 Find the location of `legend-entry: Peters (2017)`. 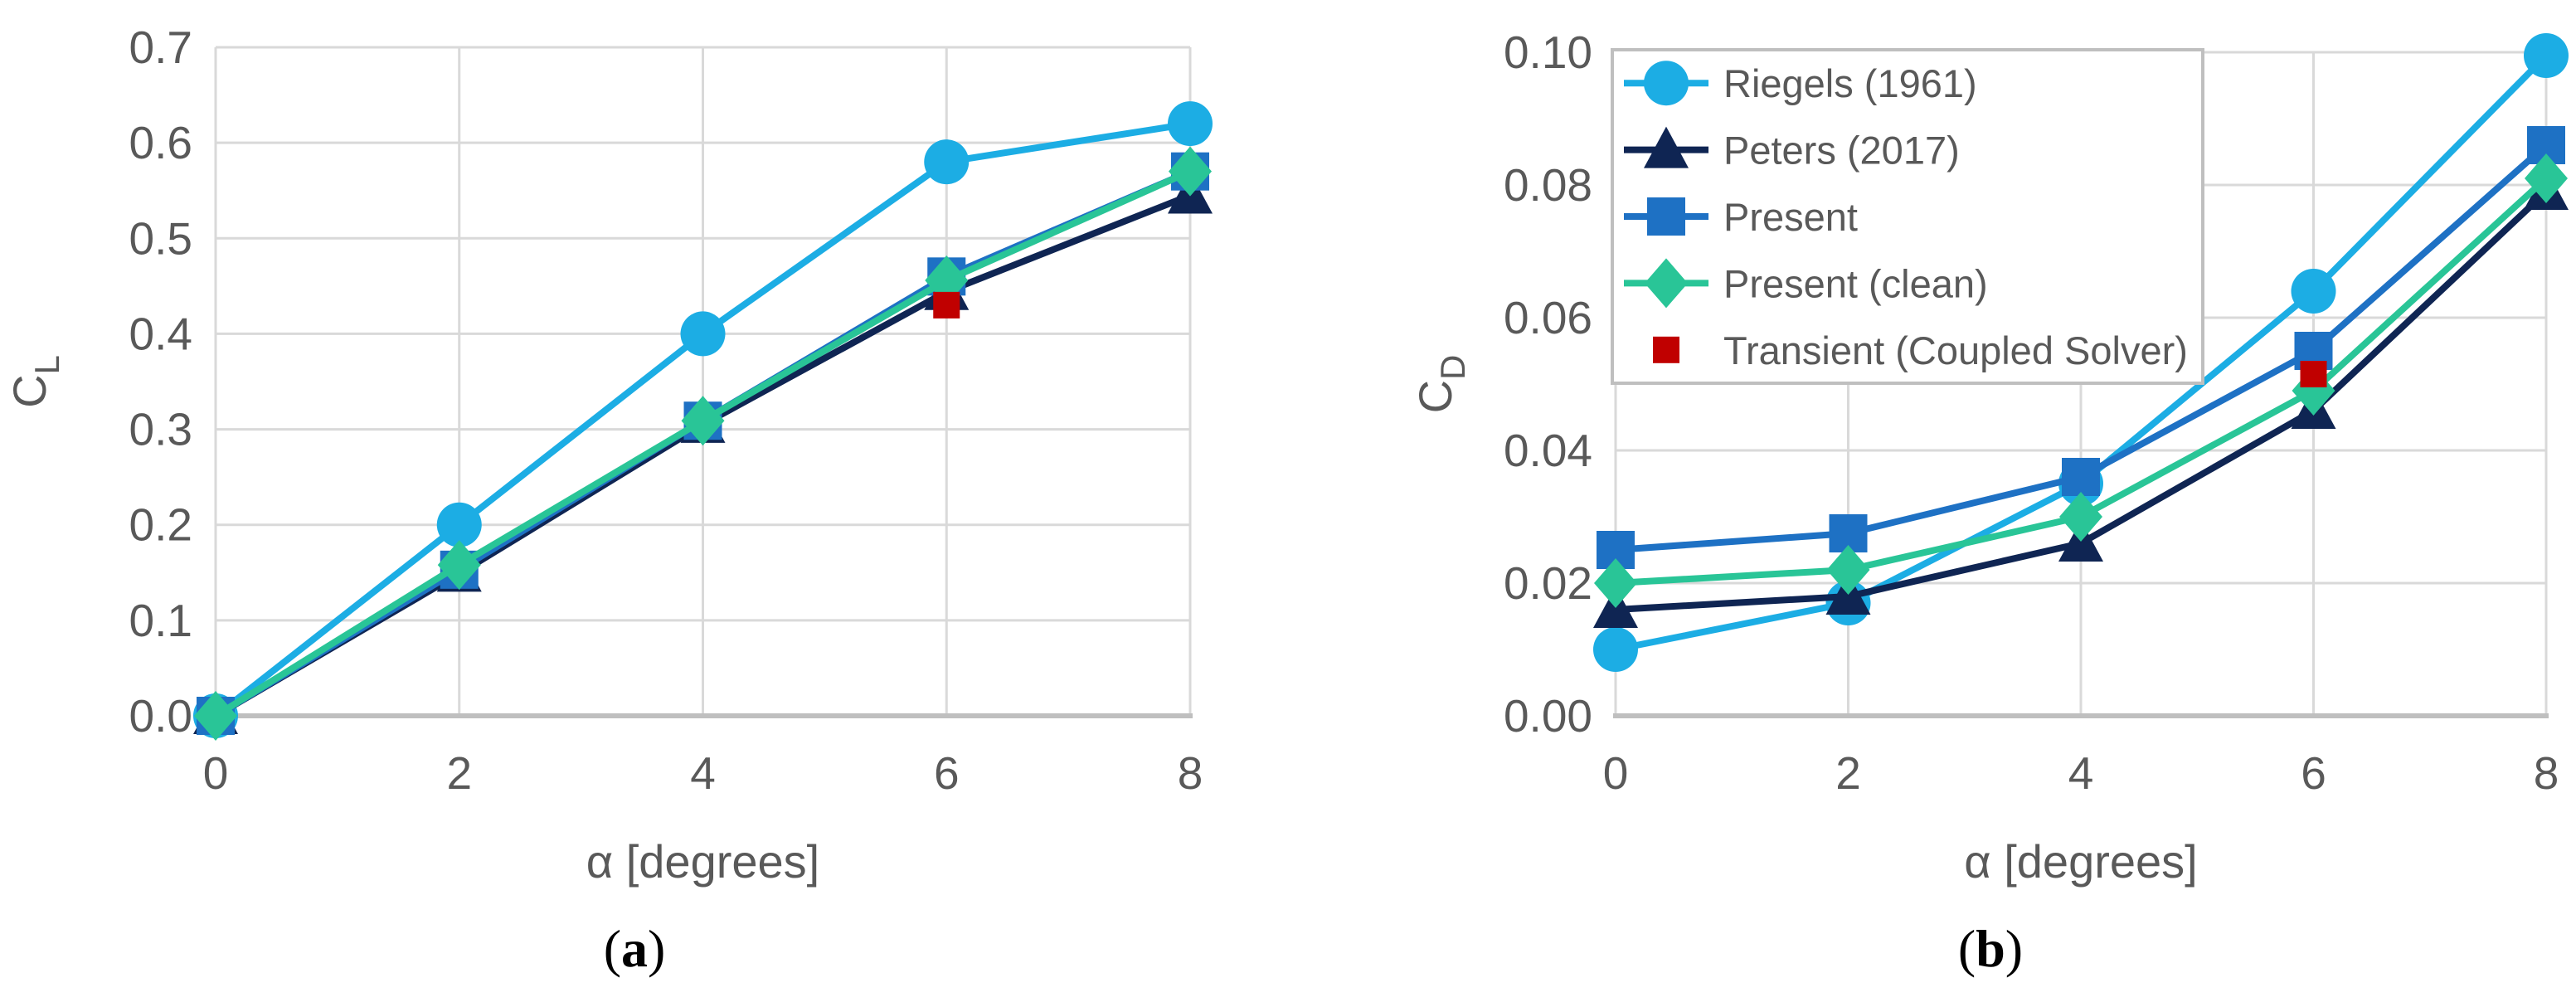

legend-entry: Peters (2017) is located at coordinates (1792, 149).